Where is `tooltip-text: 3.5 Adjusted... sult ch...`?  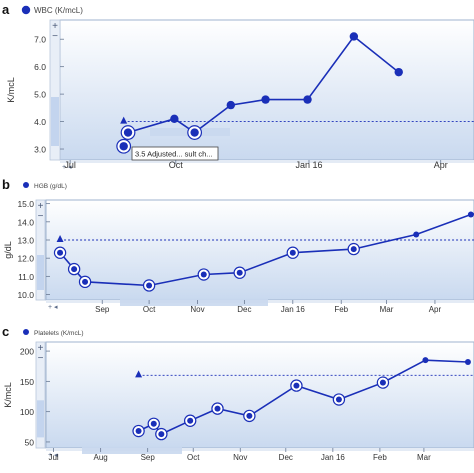
tooltip-text: 3.5 Adjusted... sult ch... is located at coordinates (174, 154).